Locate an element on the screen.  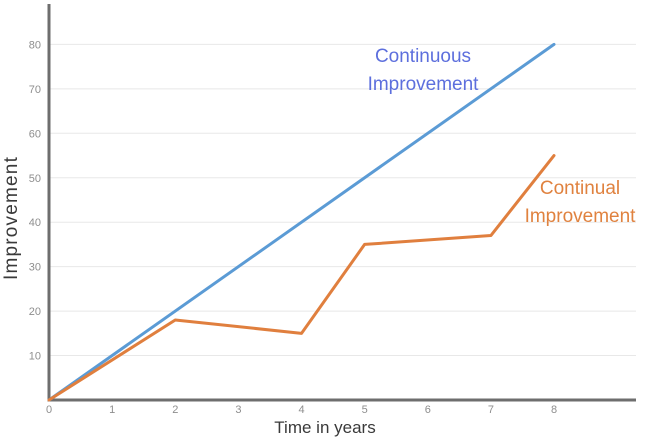
x-tick-label-5: 5 is located at coordinates (365, 410).